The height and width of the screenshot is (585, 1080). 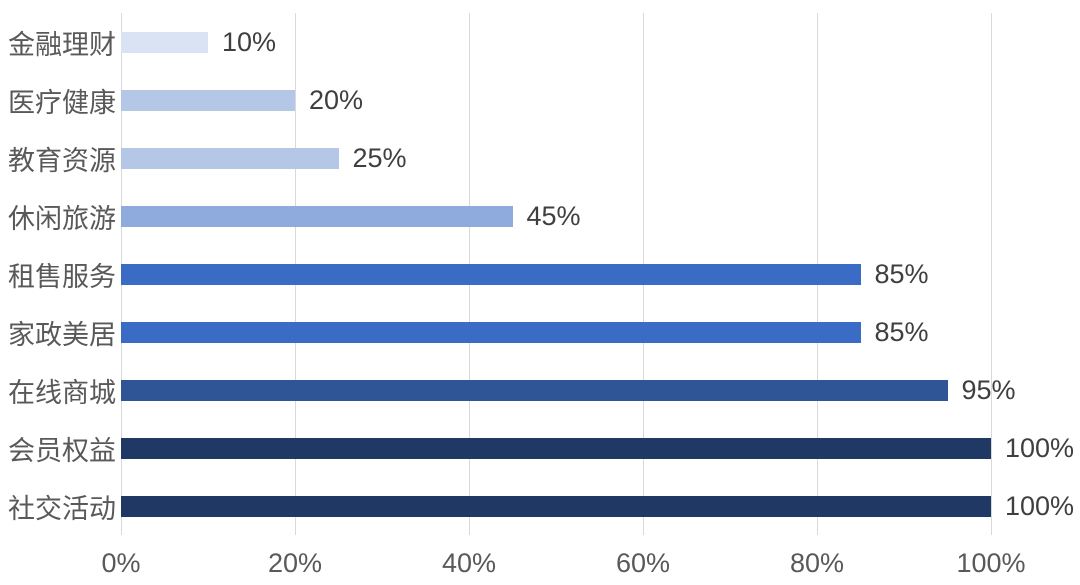 I want to click on category-label: 会员权益, so click(x=62, y=450).